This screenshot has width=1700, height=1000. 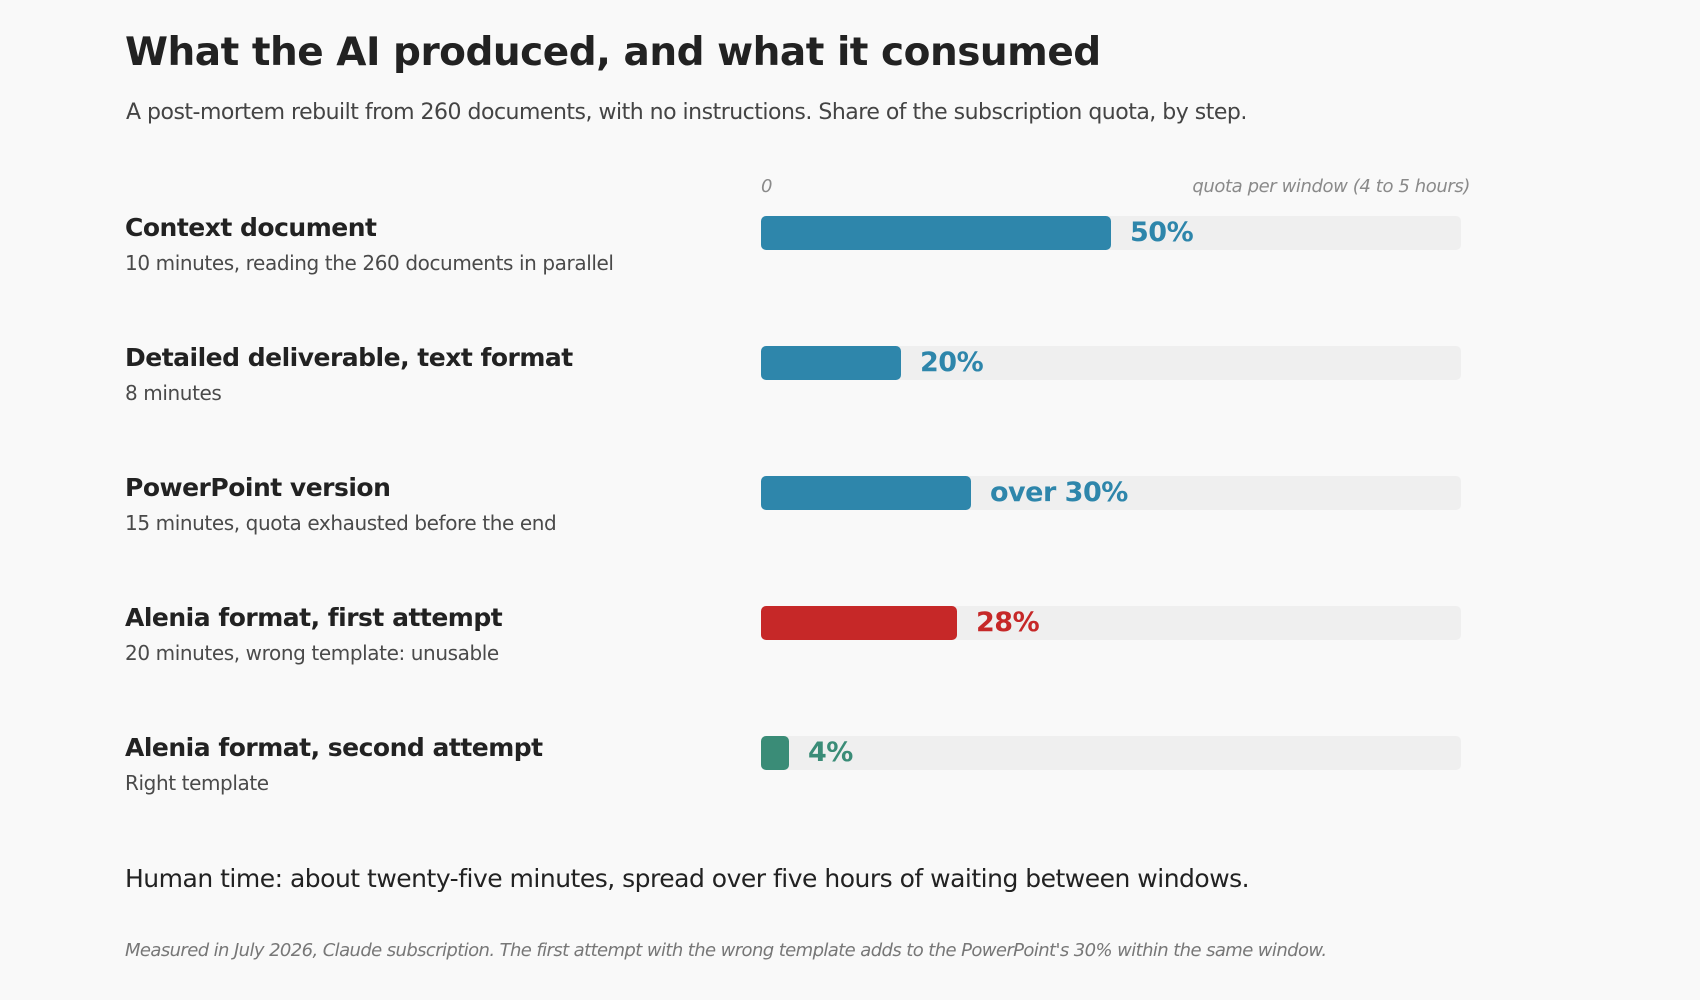 I want to click on row-label: Context document, so click(x=251, y=227).